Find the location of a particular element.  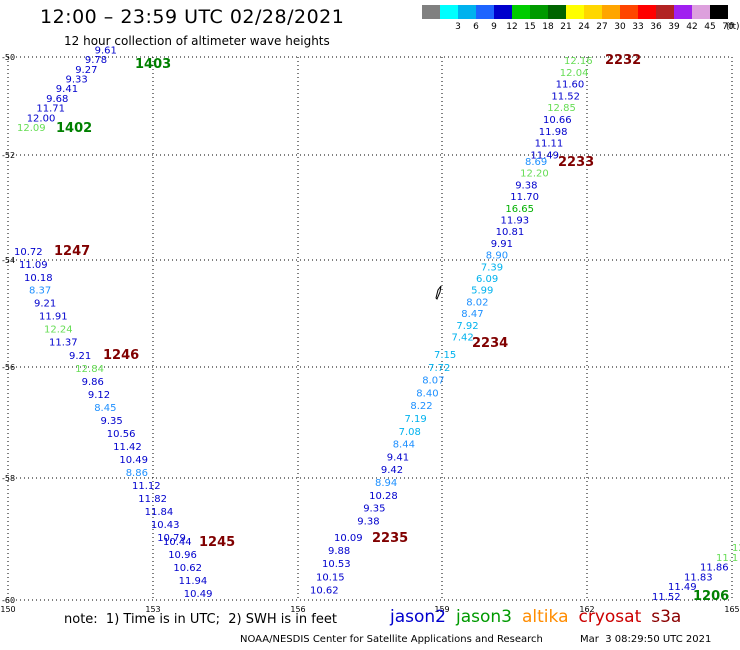

wave-height-value: 7.15 is located at coordinates (445, 355).